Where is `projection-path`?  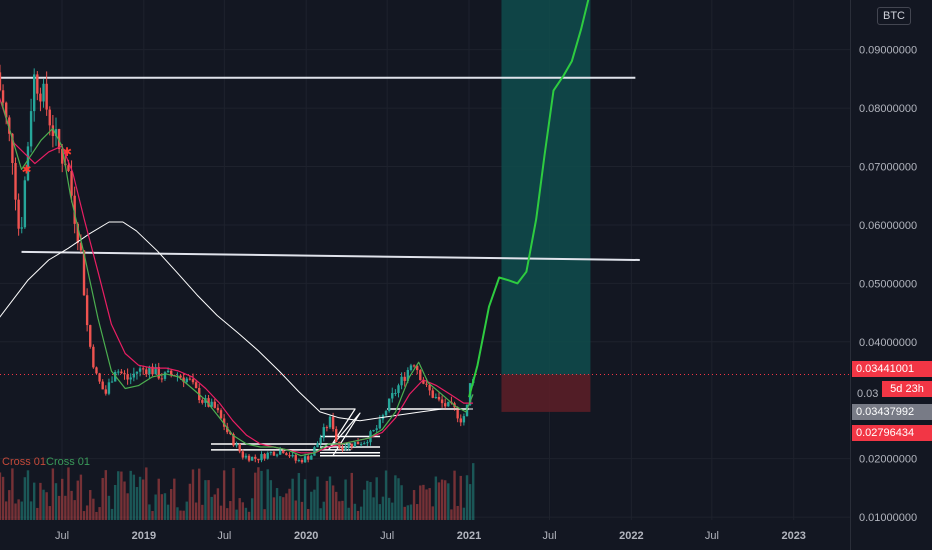
projection-path is located at coordinates (529, 199).